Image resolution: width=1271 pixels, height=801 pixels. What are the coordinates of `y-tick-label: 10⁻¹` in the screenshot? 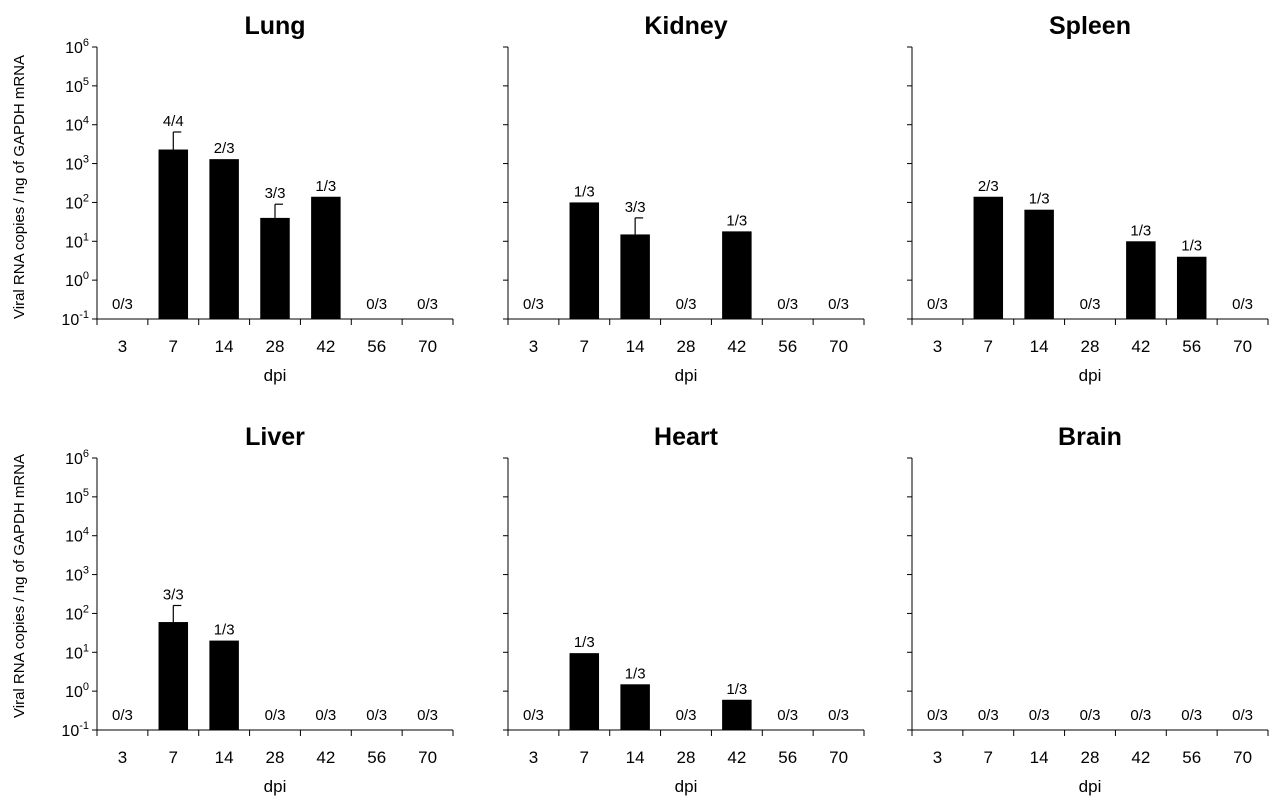 It's located at (75, 319).